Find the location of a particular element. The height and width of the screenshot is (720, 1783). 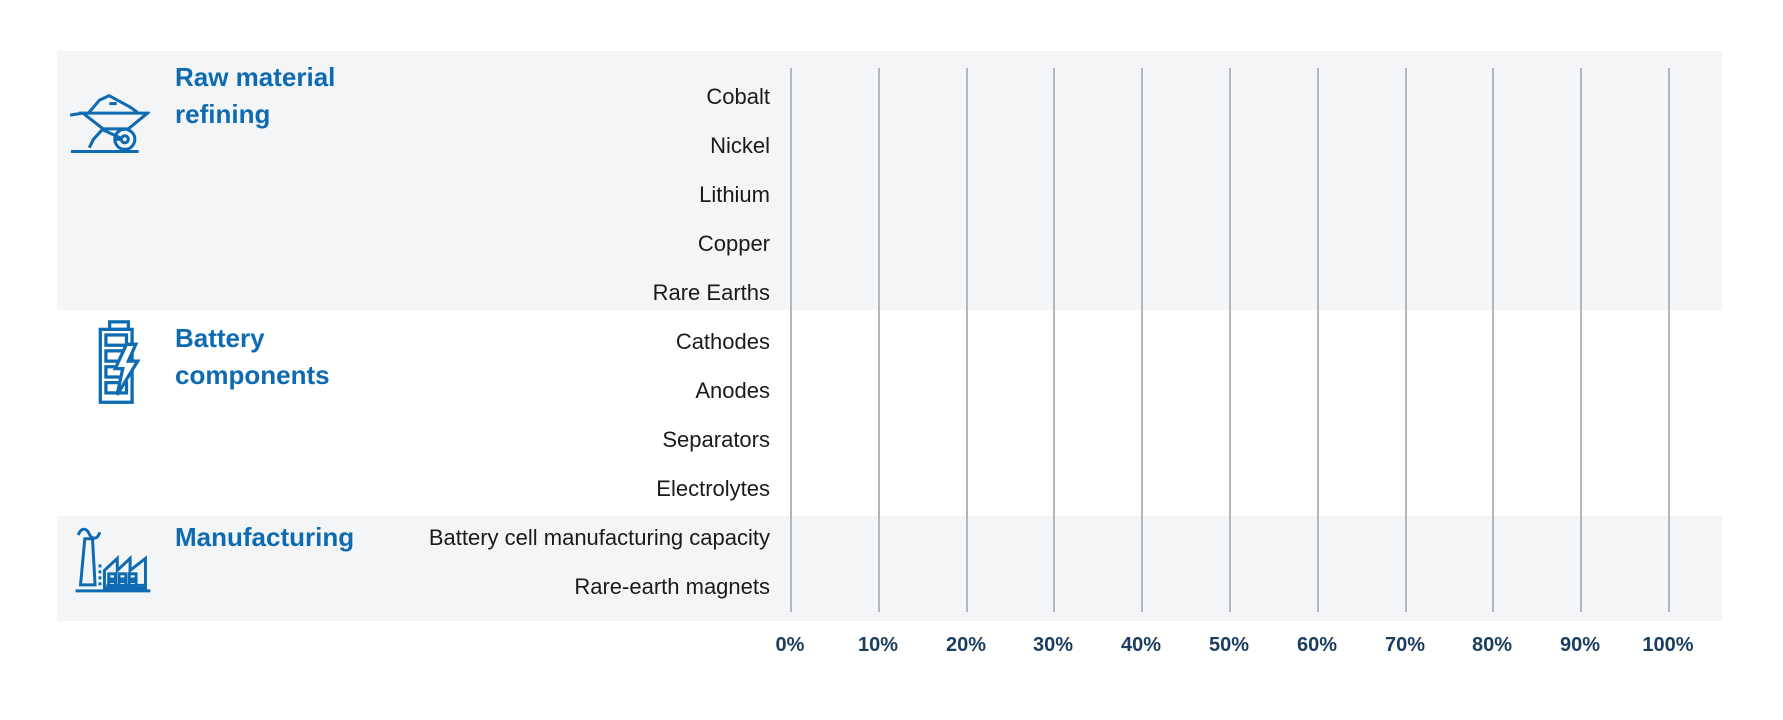

row-label-rare-earths: Rare Earths is located at coordinates (711, 292).